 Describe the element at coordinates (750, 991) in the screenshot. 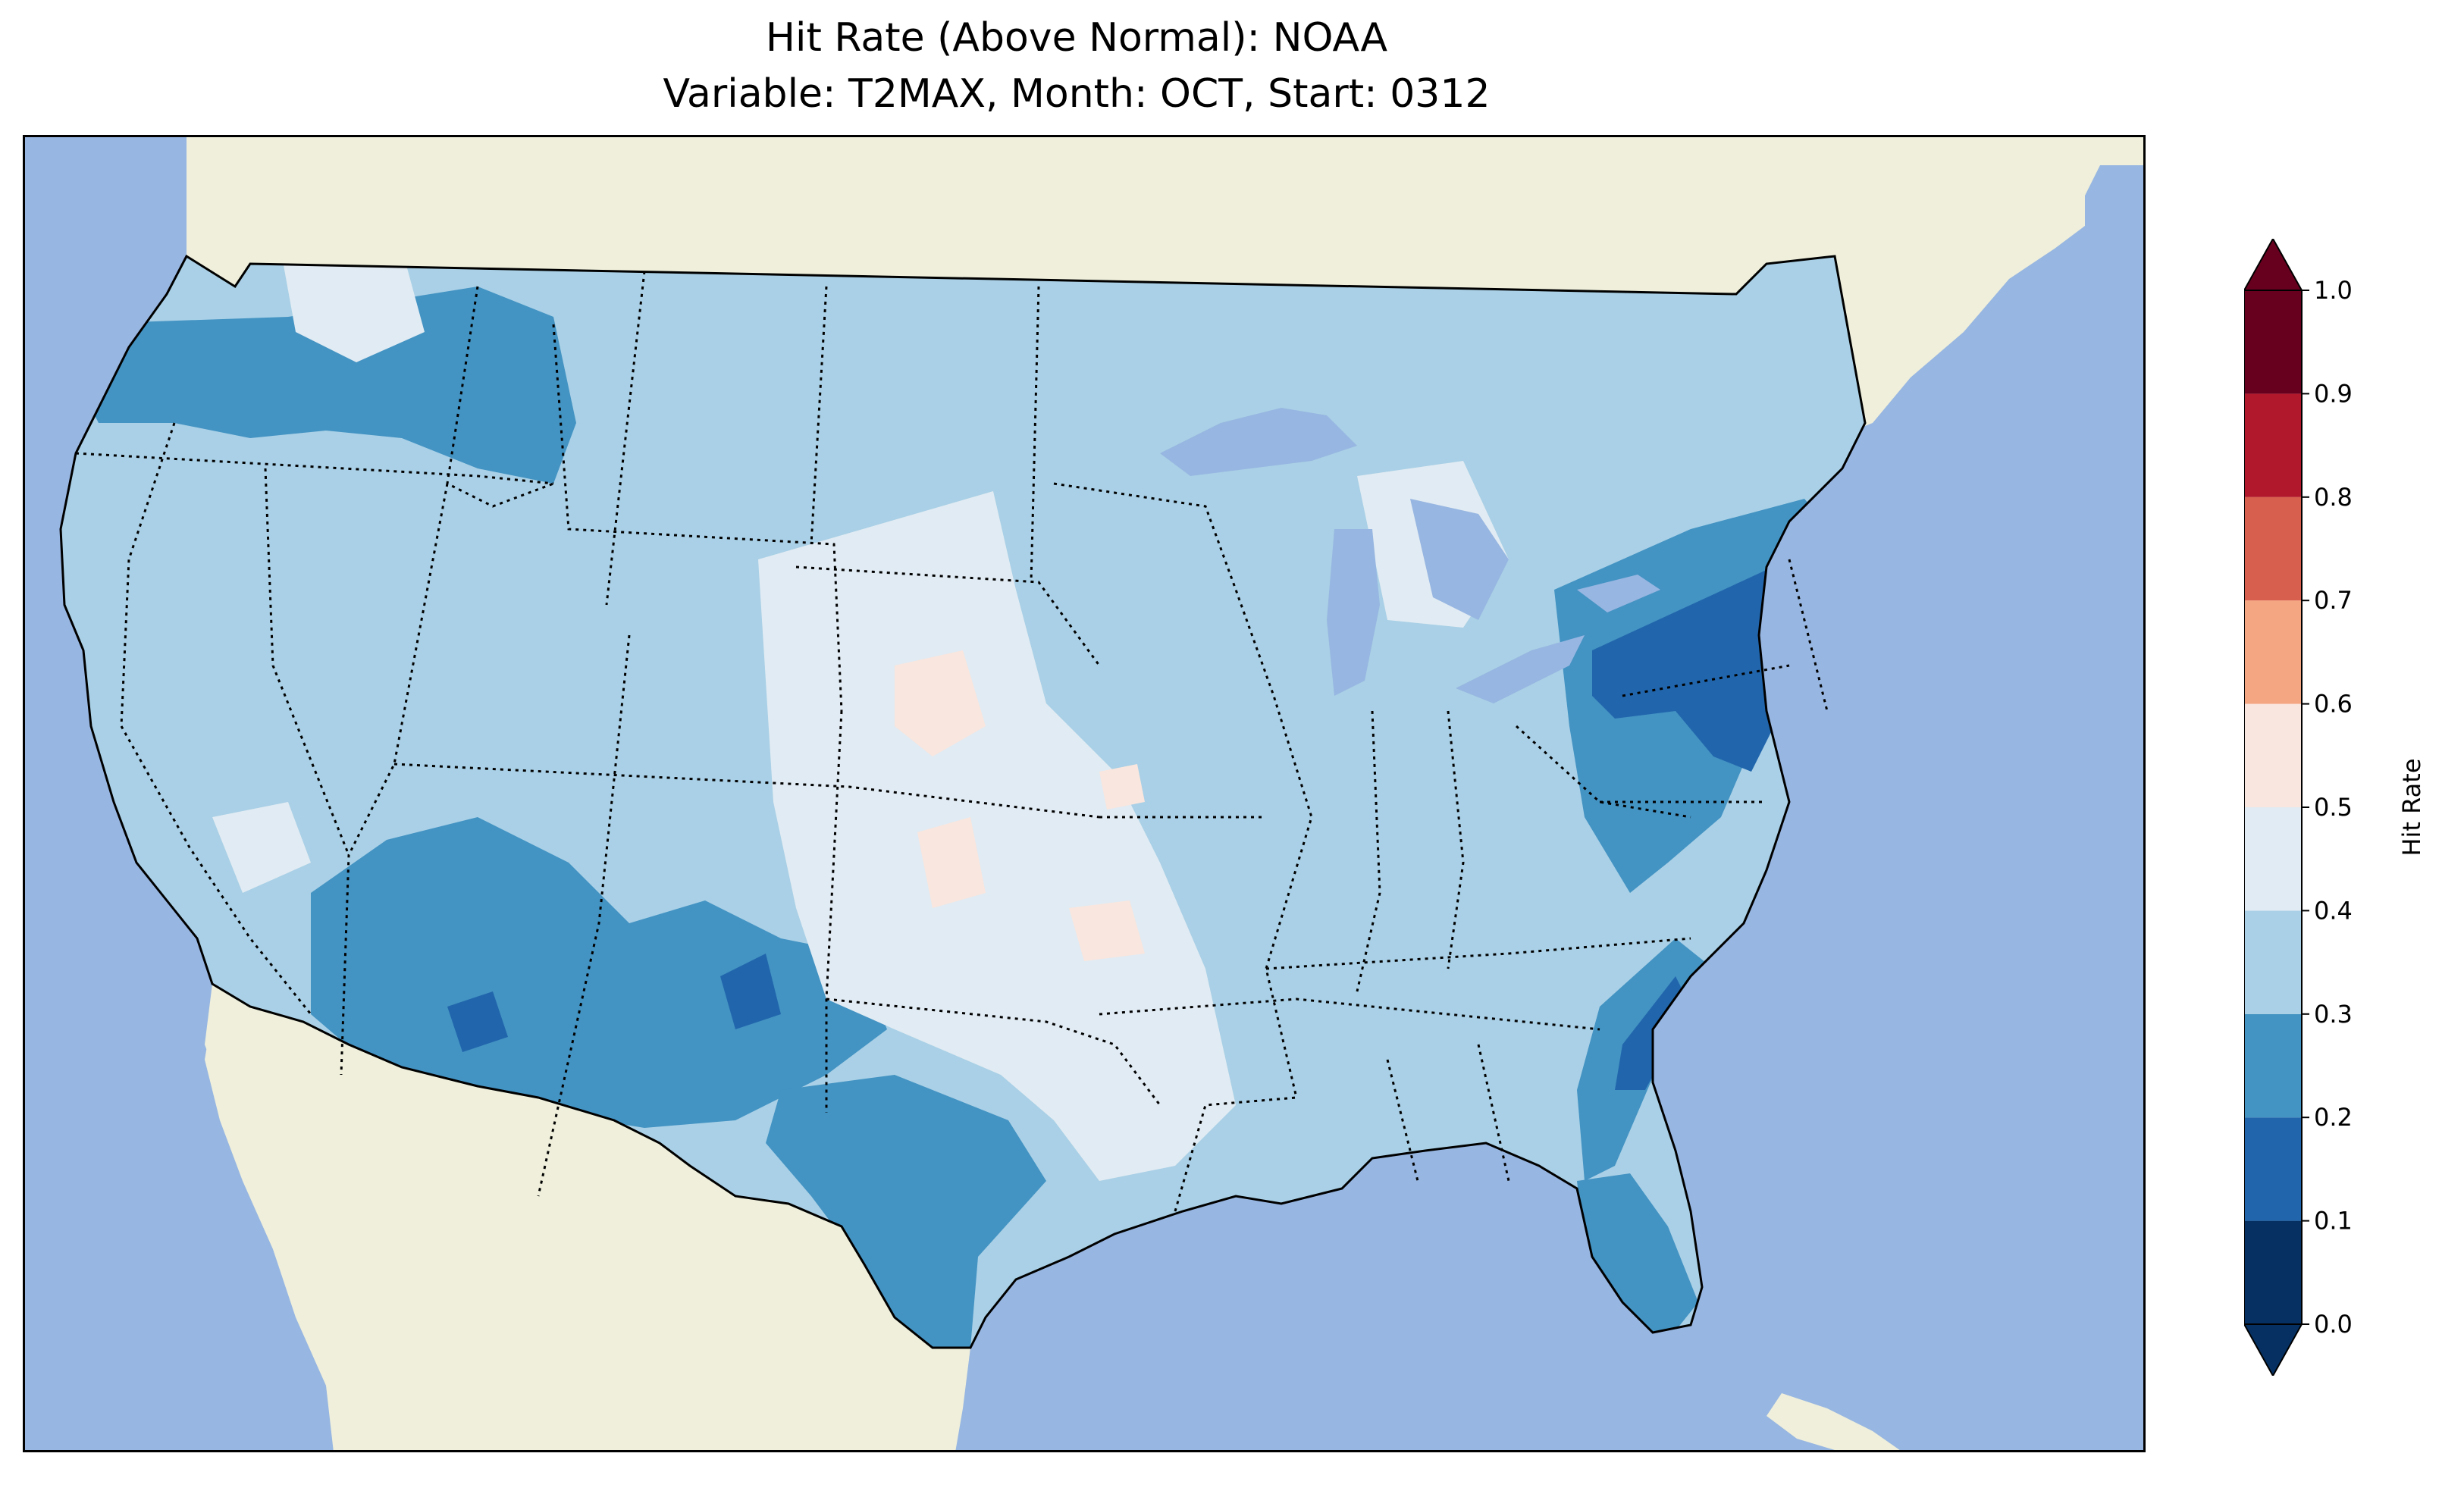

I see `zone-se-newmexico` at that location.